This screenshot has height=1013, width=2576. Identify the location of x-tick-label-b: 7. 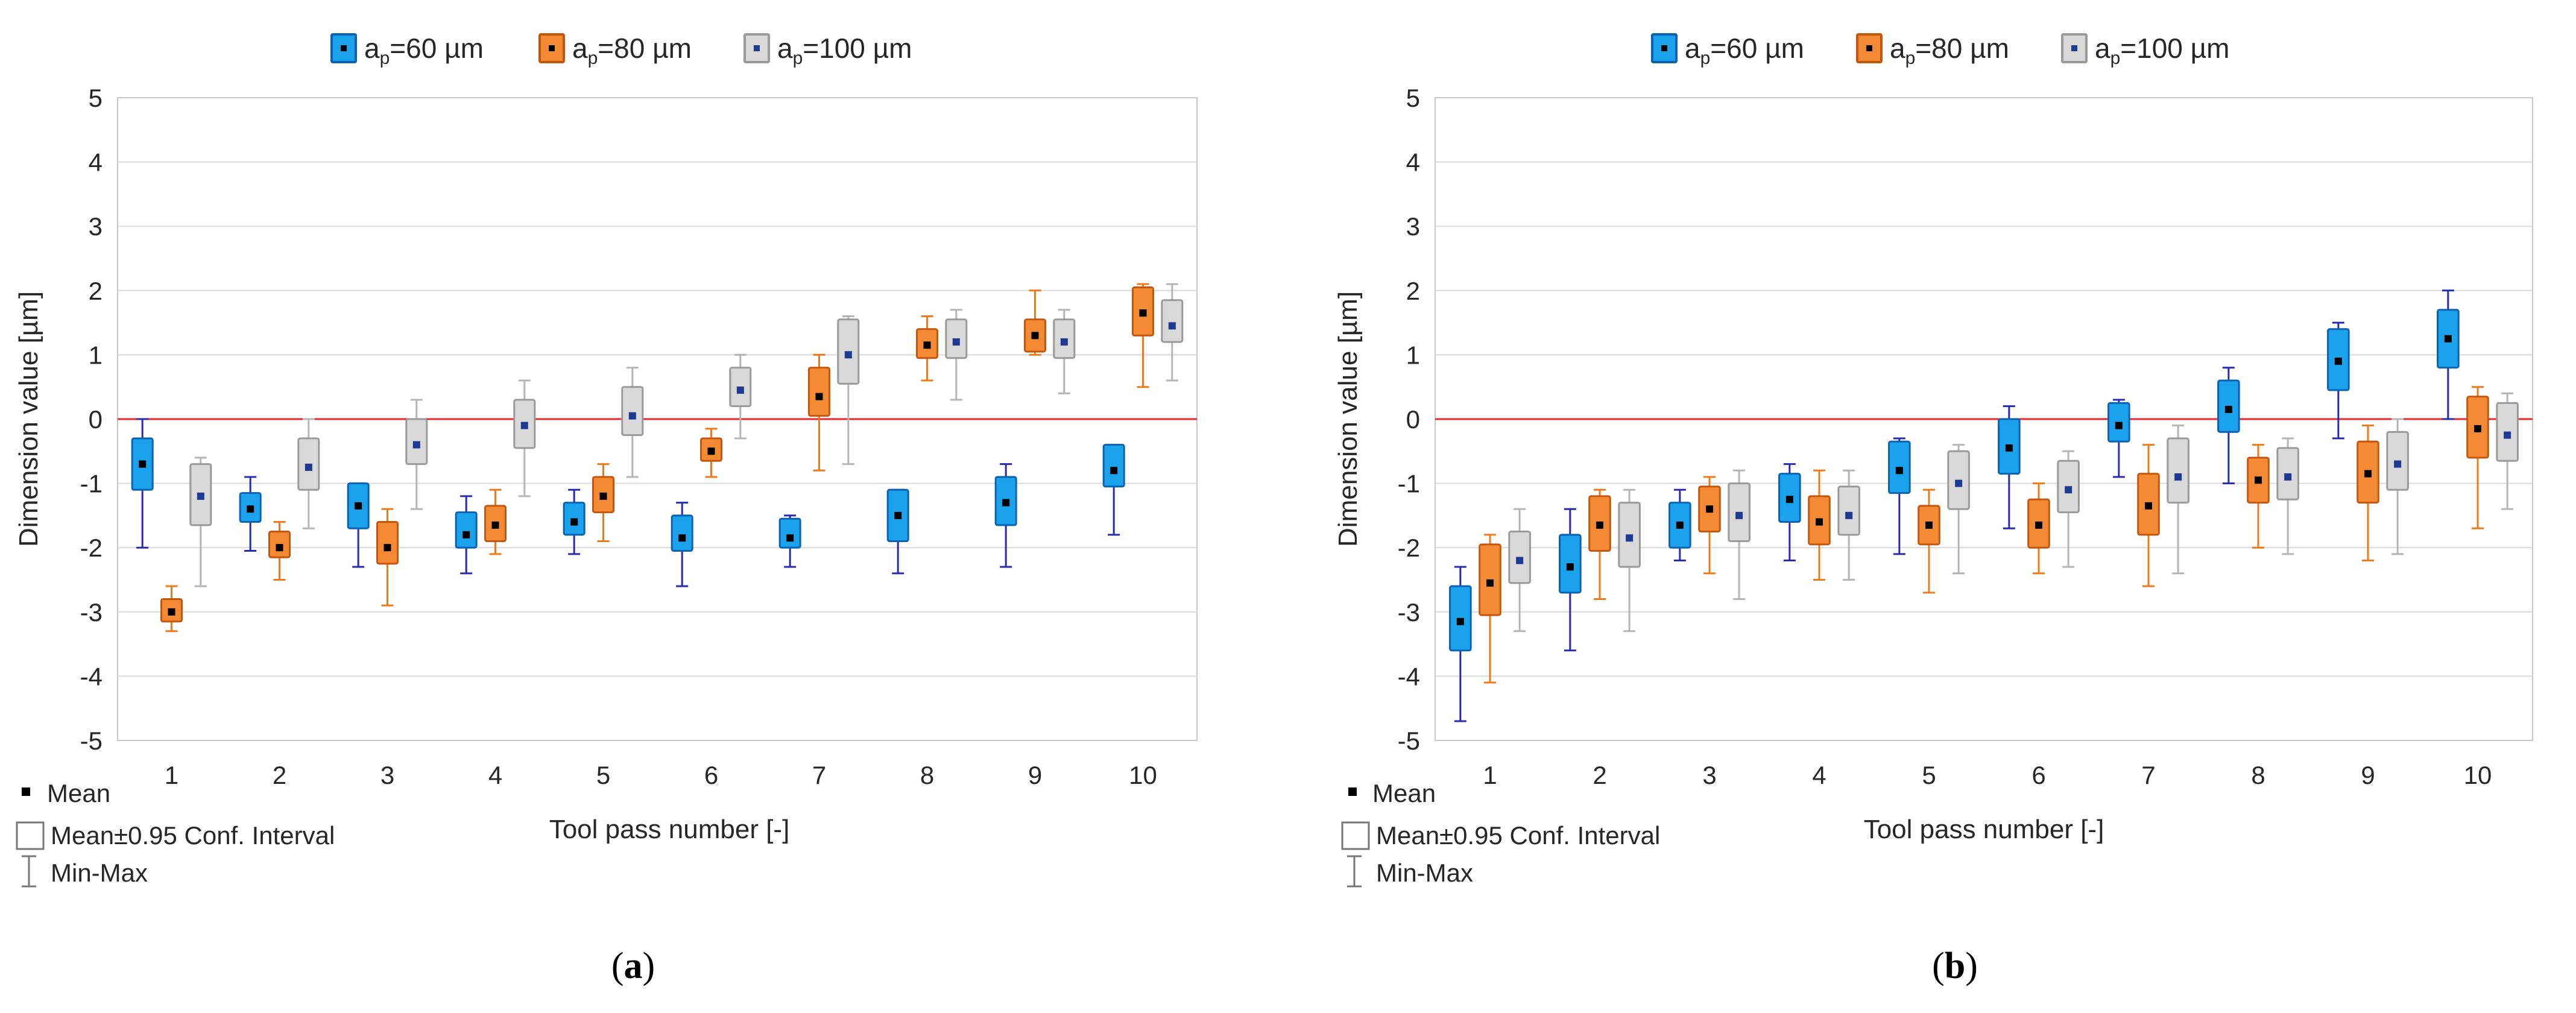
(2148, 775).